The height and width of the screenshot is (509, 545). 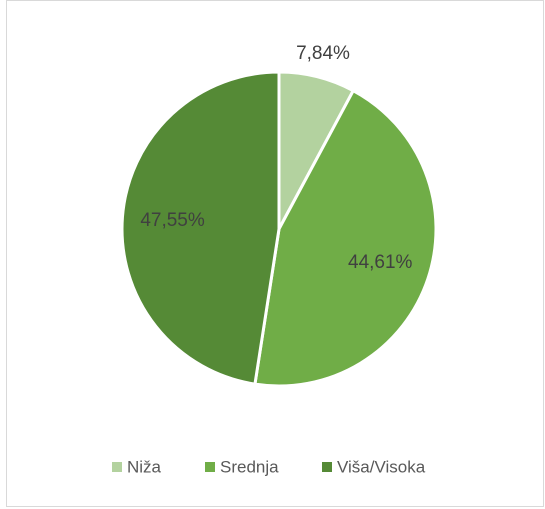 What do you see at coordinates (323, 53) in the screenshot?
I see `data-label: 7,84%` at bounding box center [323, 53].